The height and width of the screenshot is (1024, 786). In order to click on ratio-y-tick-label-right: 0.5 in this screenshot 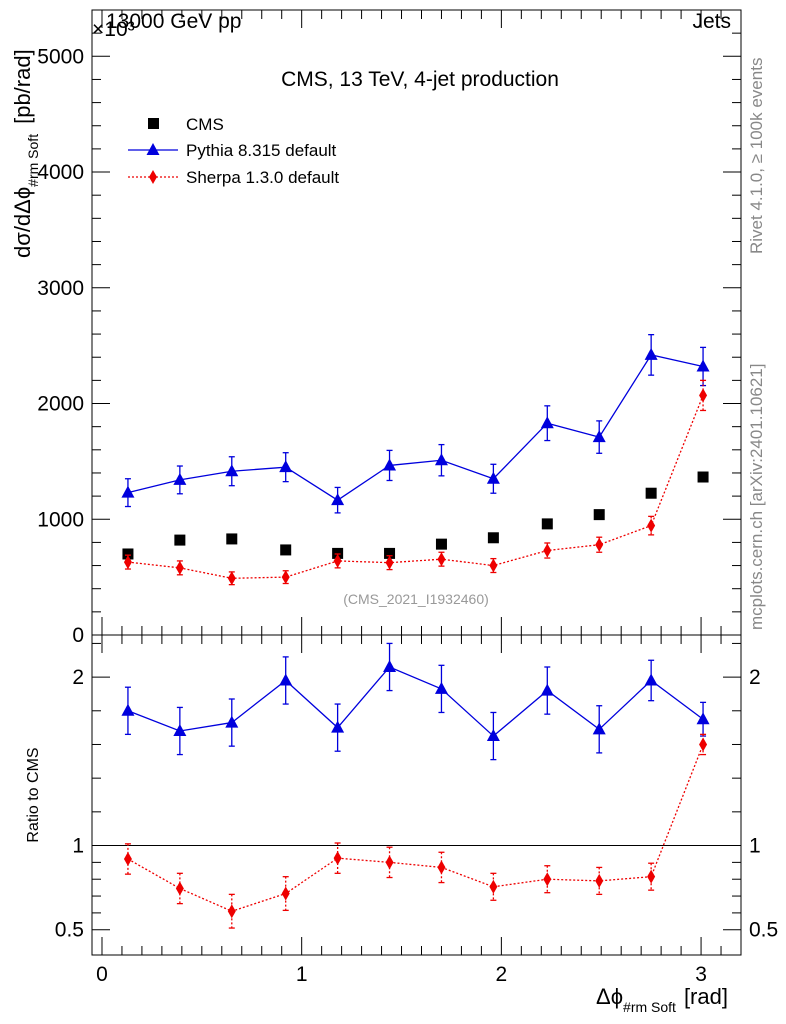, I will do `click(763, 930)`.